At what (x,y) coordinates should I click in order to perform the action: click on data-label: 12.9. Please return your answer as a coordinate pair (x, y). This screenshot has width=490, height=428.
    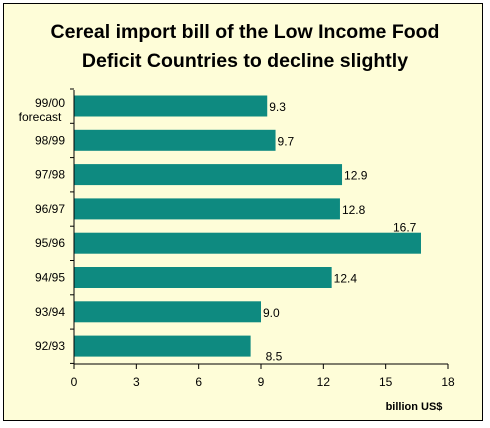
    Looking at the image, I should click on (356, 176).